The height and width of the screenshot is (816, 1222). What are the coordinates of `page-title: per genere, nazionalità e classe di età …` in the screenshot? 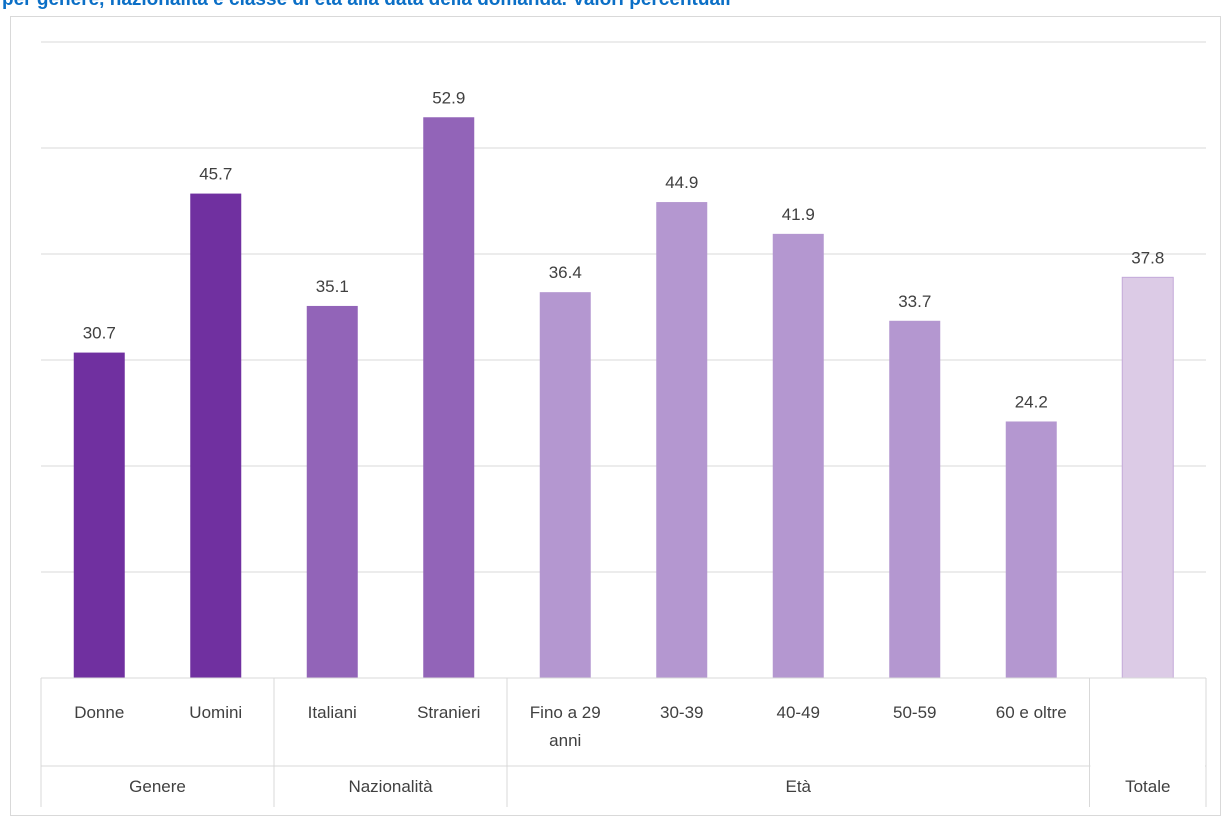 It's located at (366, 5).